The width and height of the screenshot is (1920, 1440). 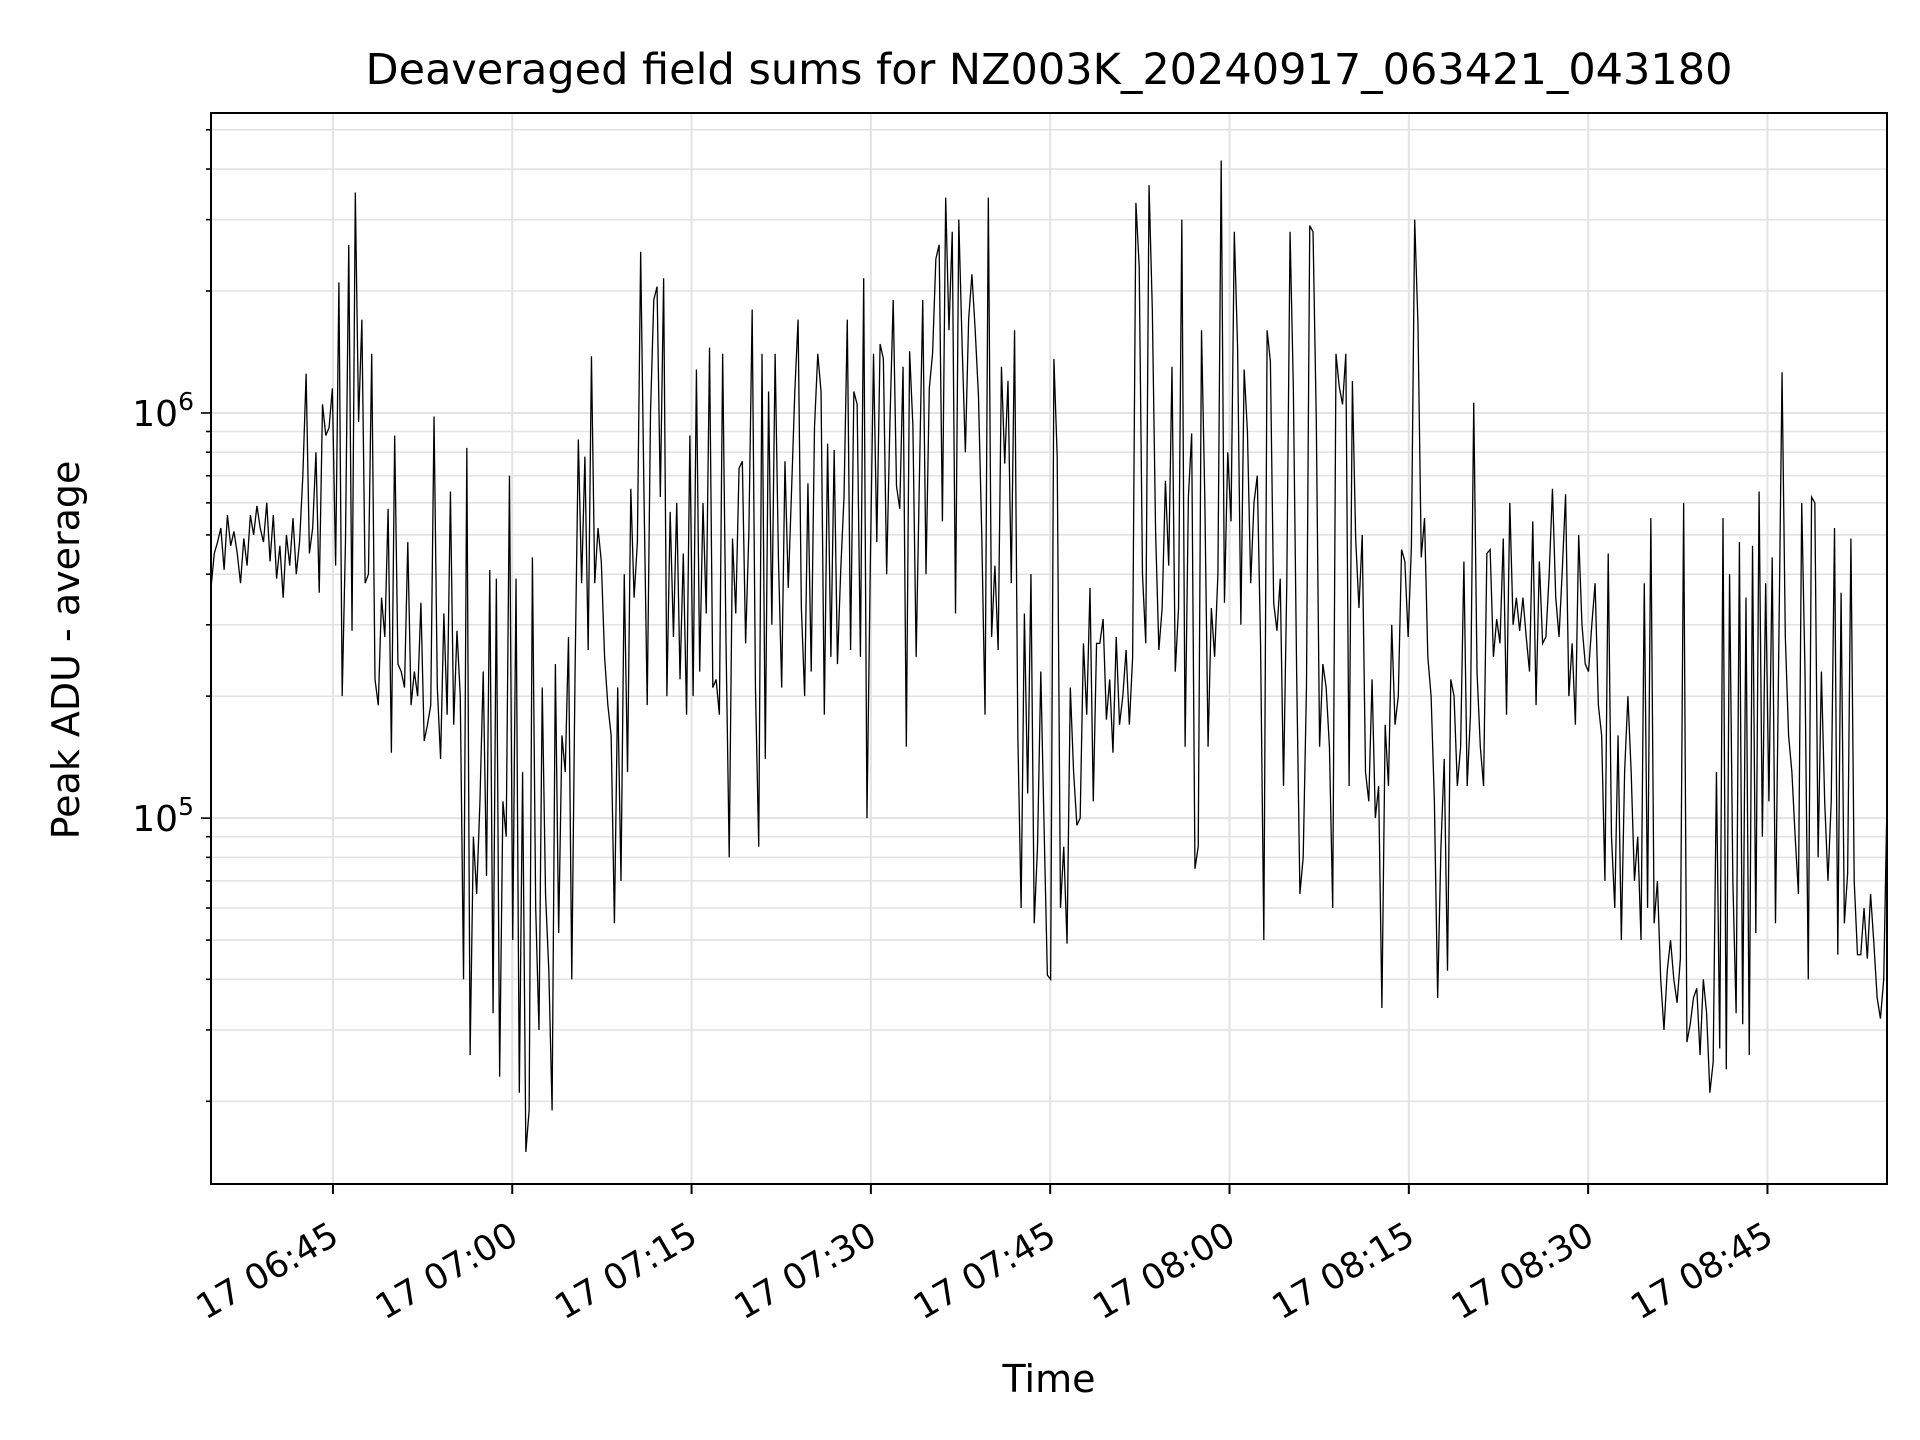 I want to click on y-axis-label: Peak ADU - average, so click(x=66, y=650).